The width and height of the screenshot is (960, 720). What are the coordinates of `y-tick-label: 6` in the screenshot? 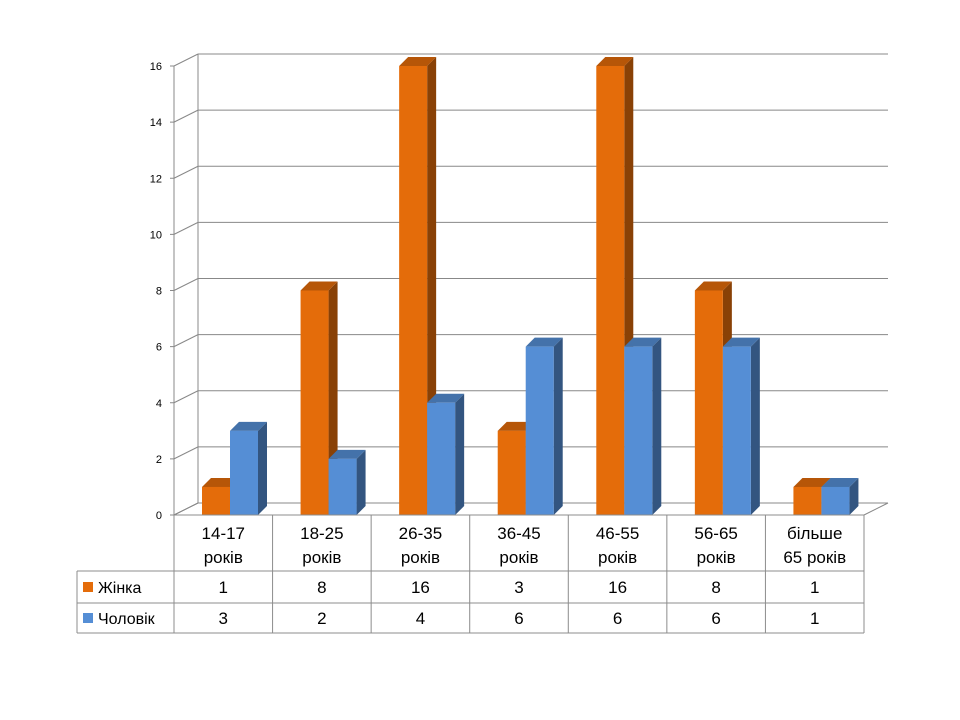 It's located at (159, 348).